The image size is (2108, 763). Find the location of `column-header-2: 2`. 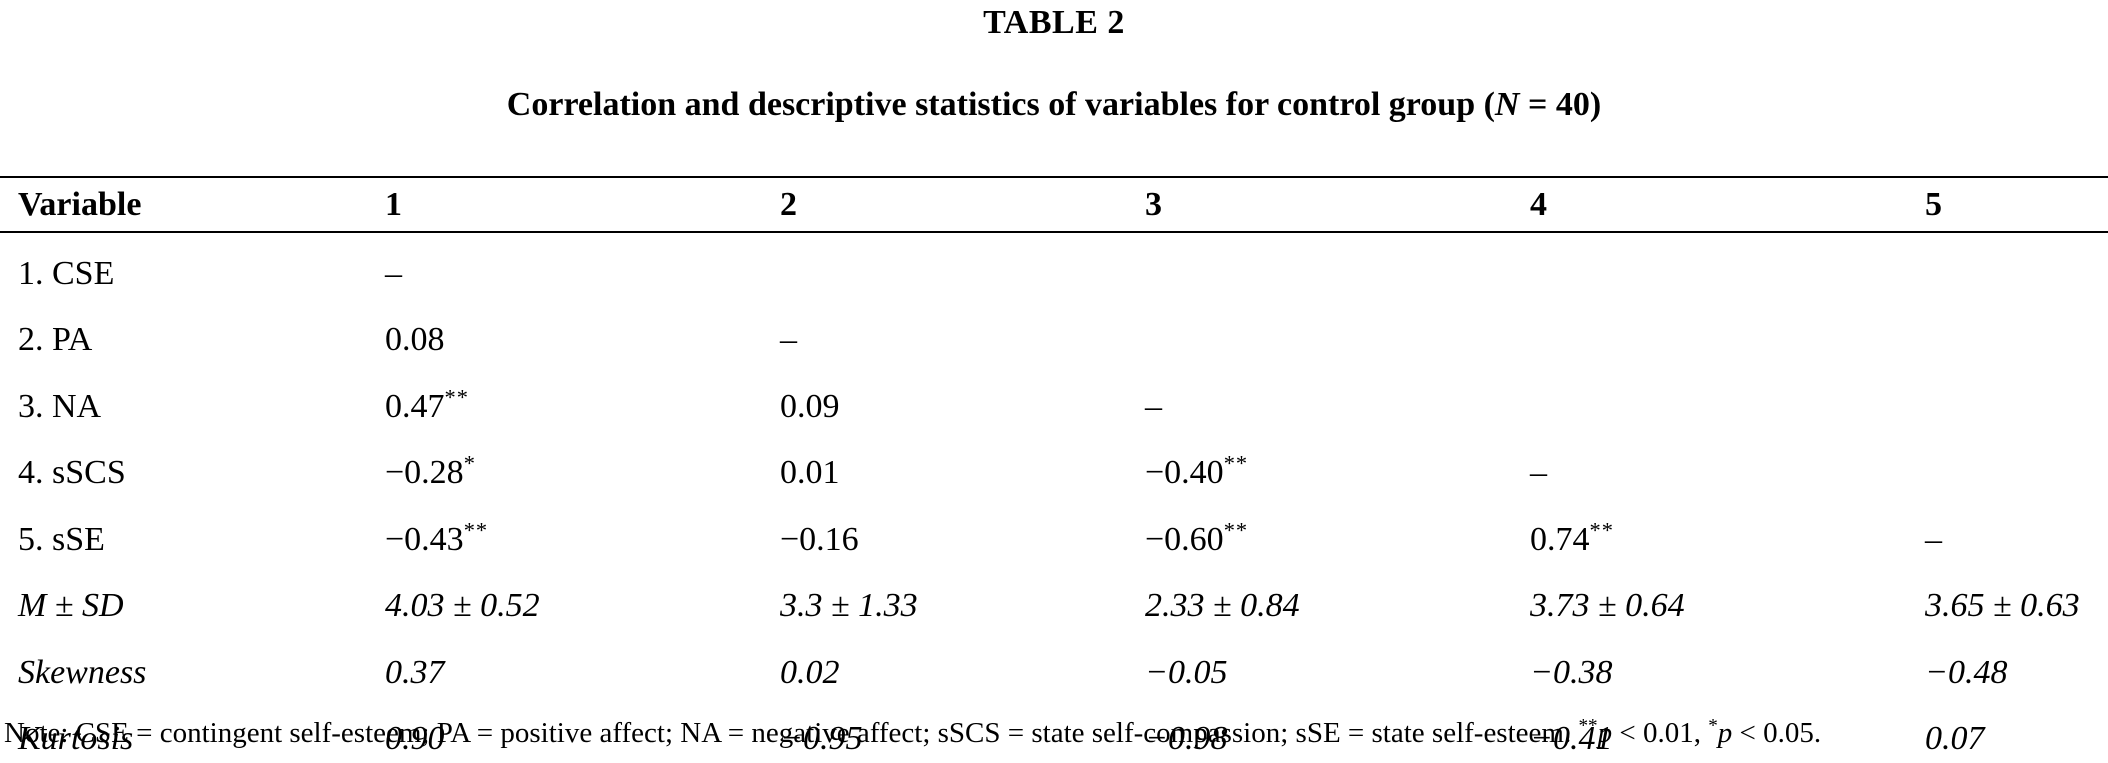

column-header-2: 2 is located at coordinates (962, 205).